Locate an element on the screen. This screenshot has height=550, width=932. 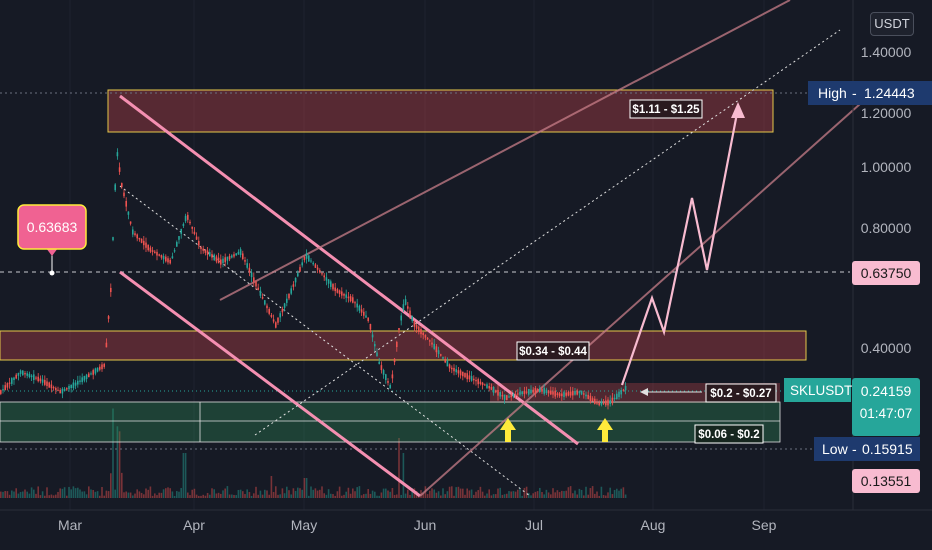
y-tick-label: 1.20000 is located at coordinates (886, 113).